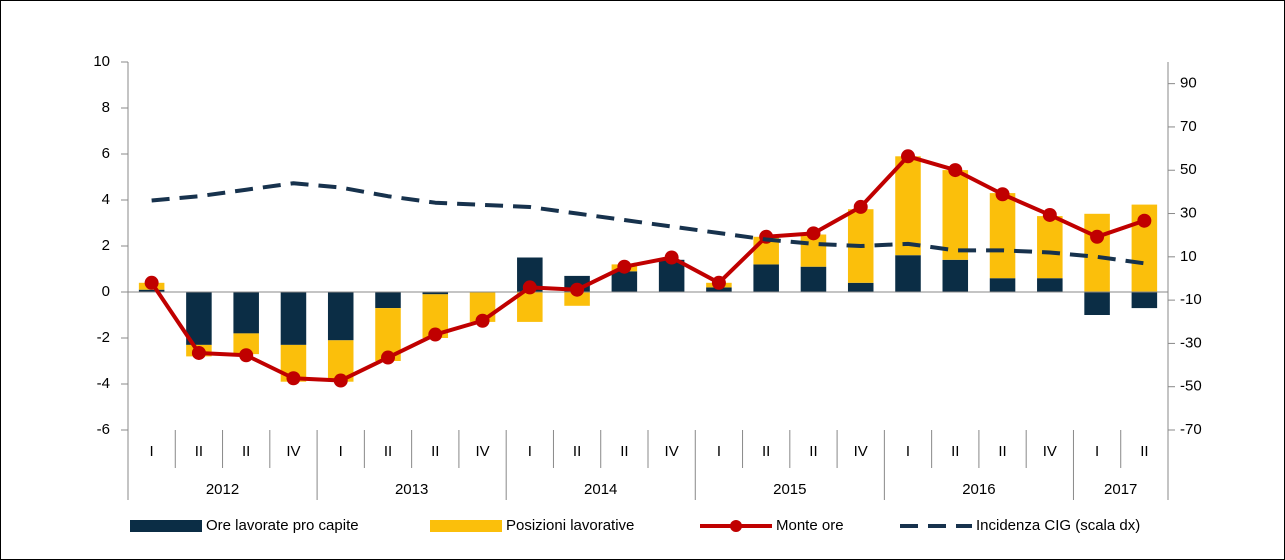 Image resolution: width=1285 pixels, height=560 pixels. I want to click on y-tick-label: -6, so click(103, 429).